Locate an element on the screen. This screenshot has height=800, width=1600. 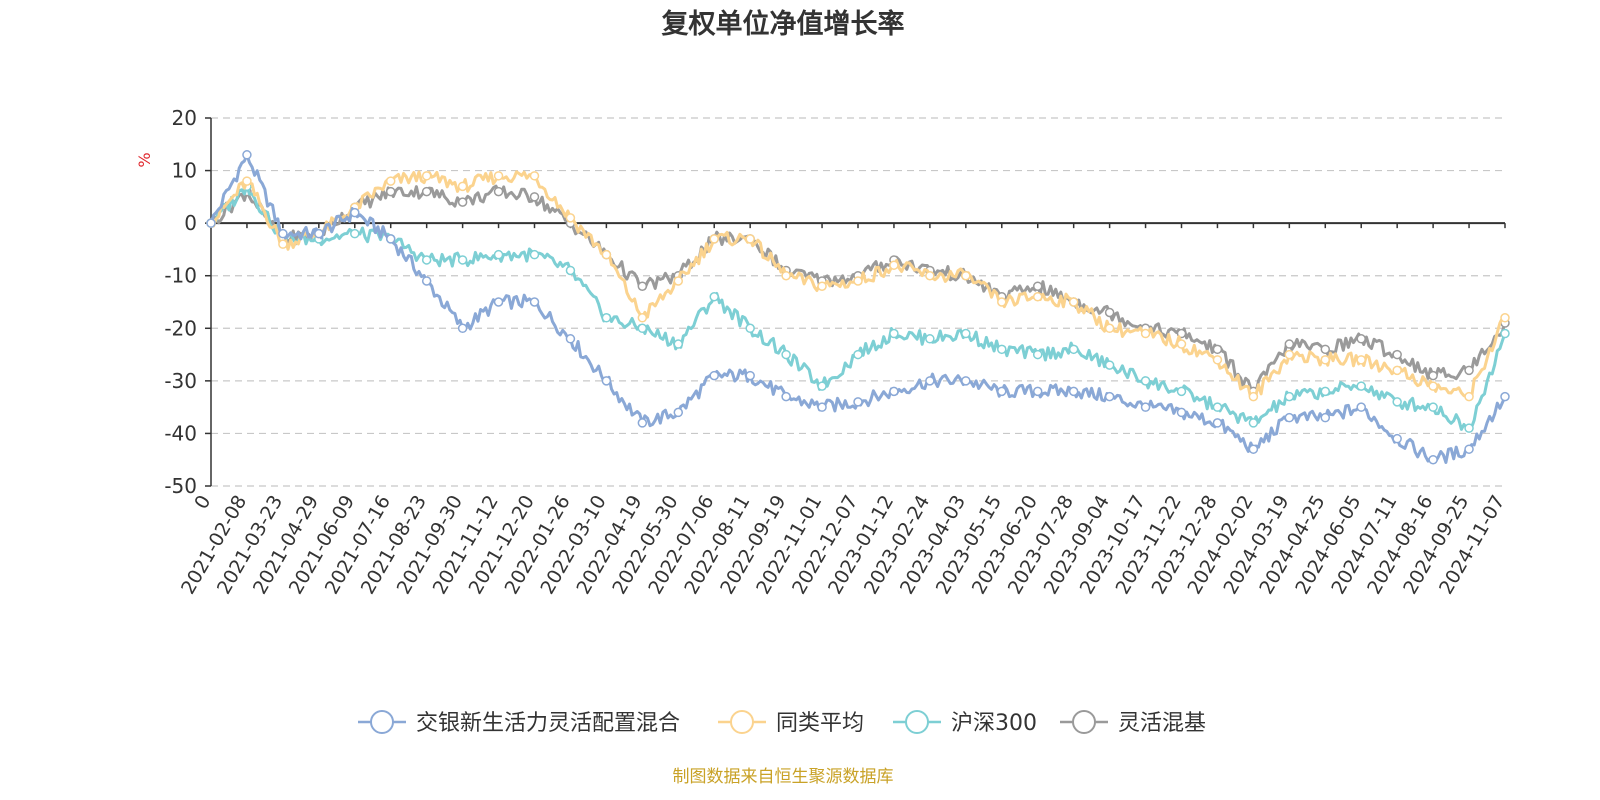
y-tick-label-2: 0 is located at coordinates (190, 223).